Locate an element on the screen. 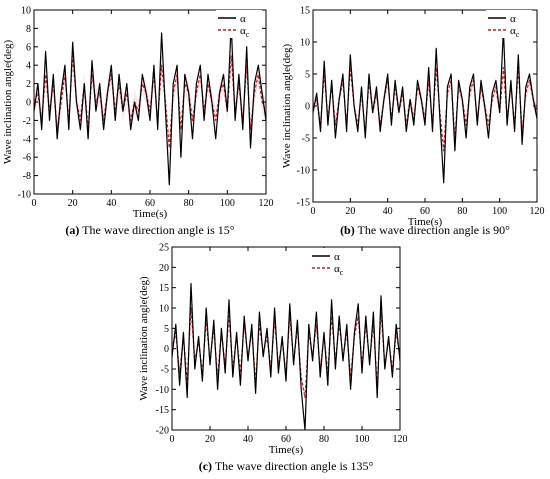 The width and height of the screenshot is (550, 479). y-tick-label: 20 is located at coordinates (164, 268).